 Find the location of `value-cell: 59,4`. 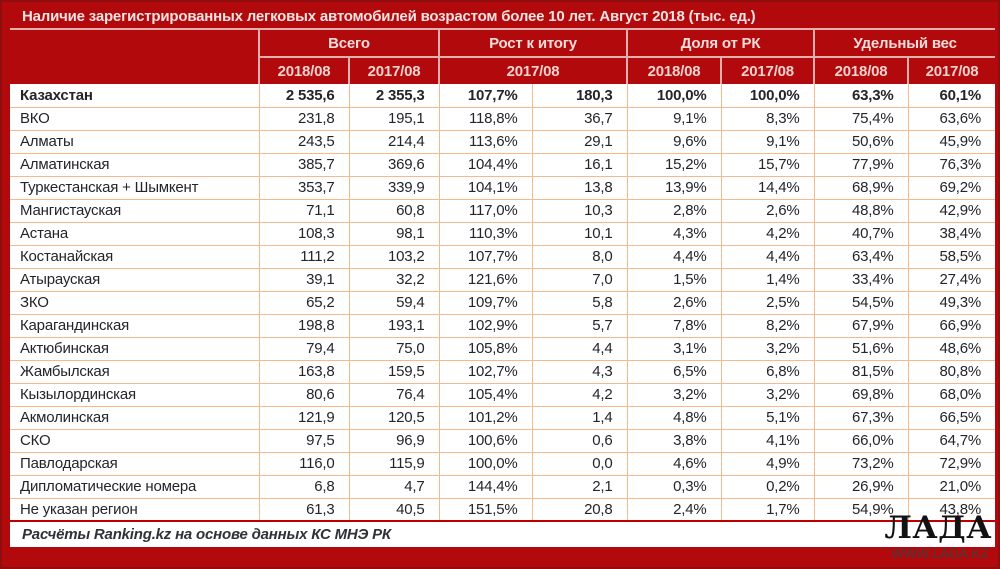

value-cell: 59,4 is located at coordinates (394, 302).